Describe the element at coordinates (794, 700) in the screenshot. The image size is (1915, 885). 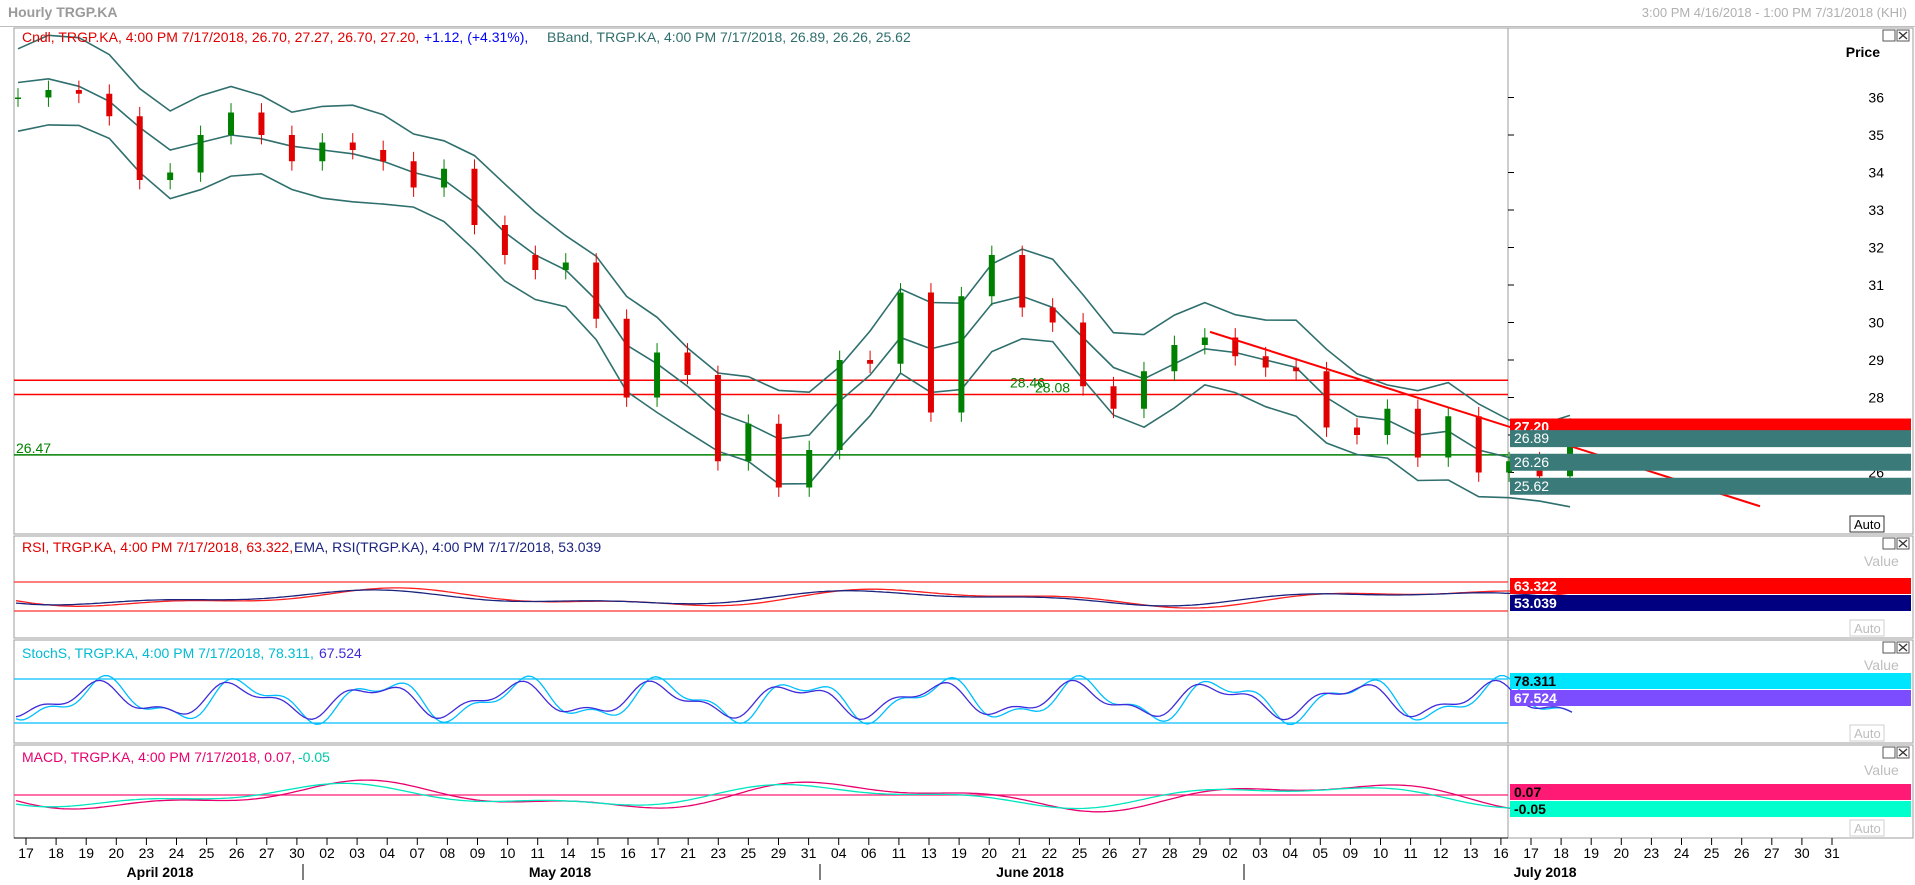
I see `stoch-line-secondary` at that location.